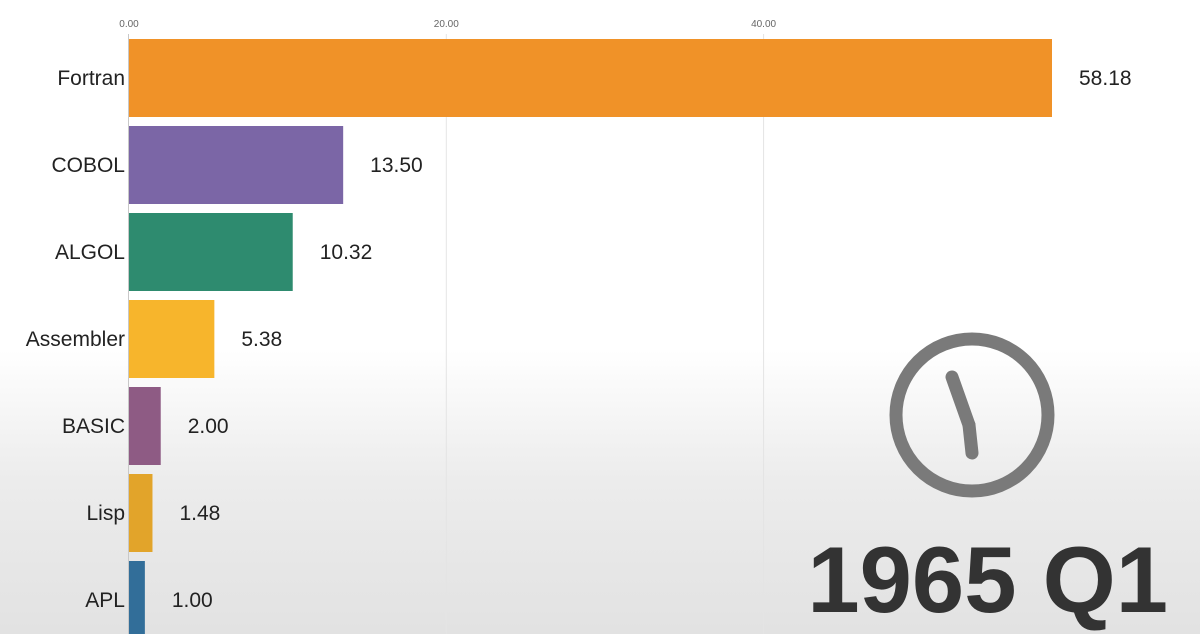 This screenshot has width=1200, height=634. What do you see at coordinates (211, 252) in the screenshot?
I see `bar-algol` at bounding box center [211, 252].